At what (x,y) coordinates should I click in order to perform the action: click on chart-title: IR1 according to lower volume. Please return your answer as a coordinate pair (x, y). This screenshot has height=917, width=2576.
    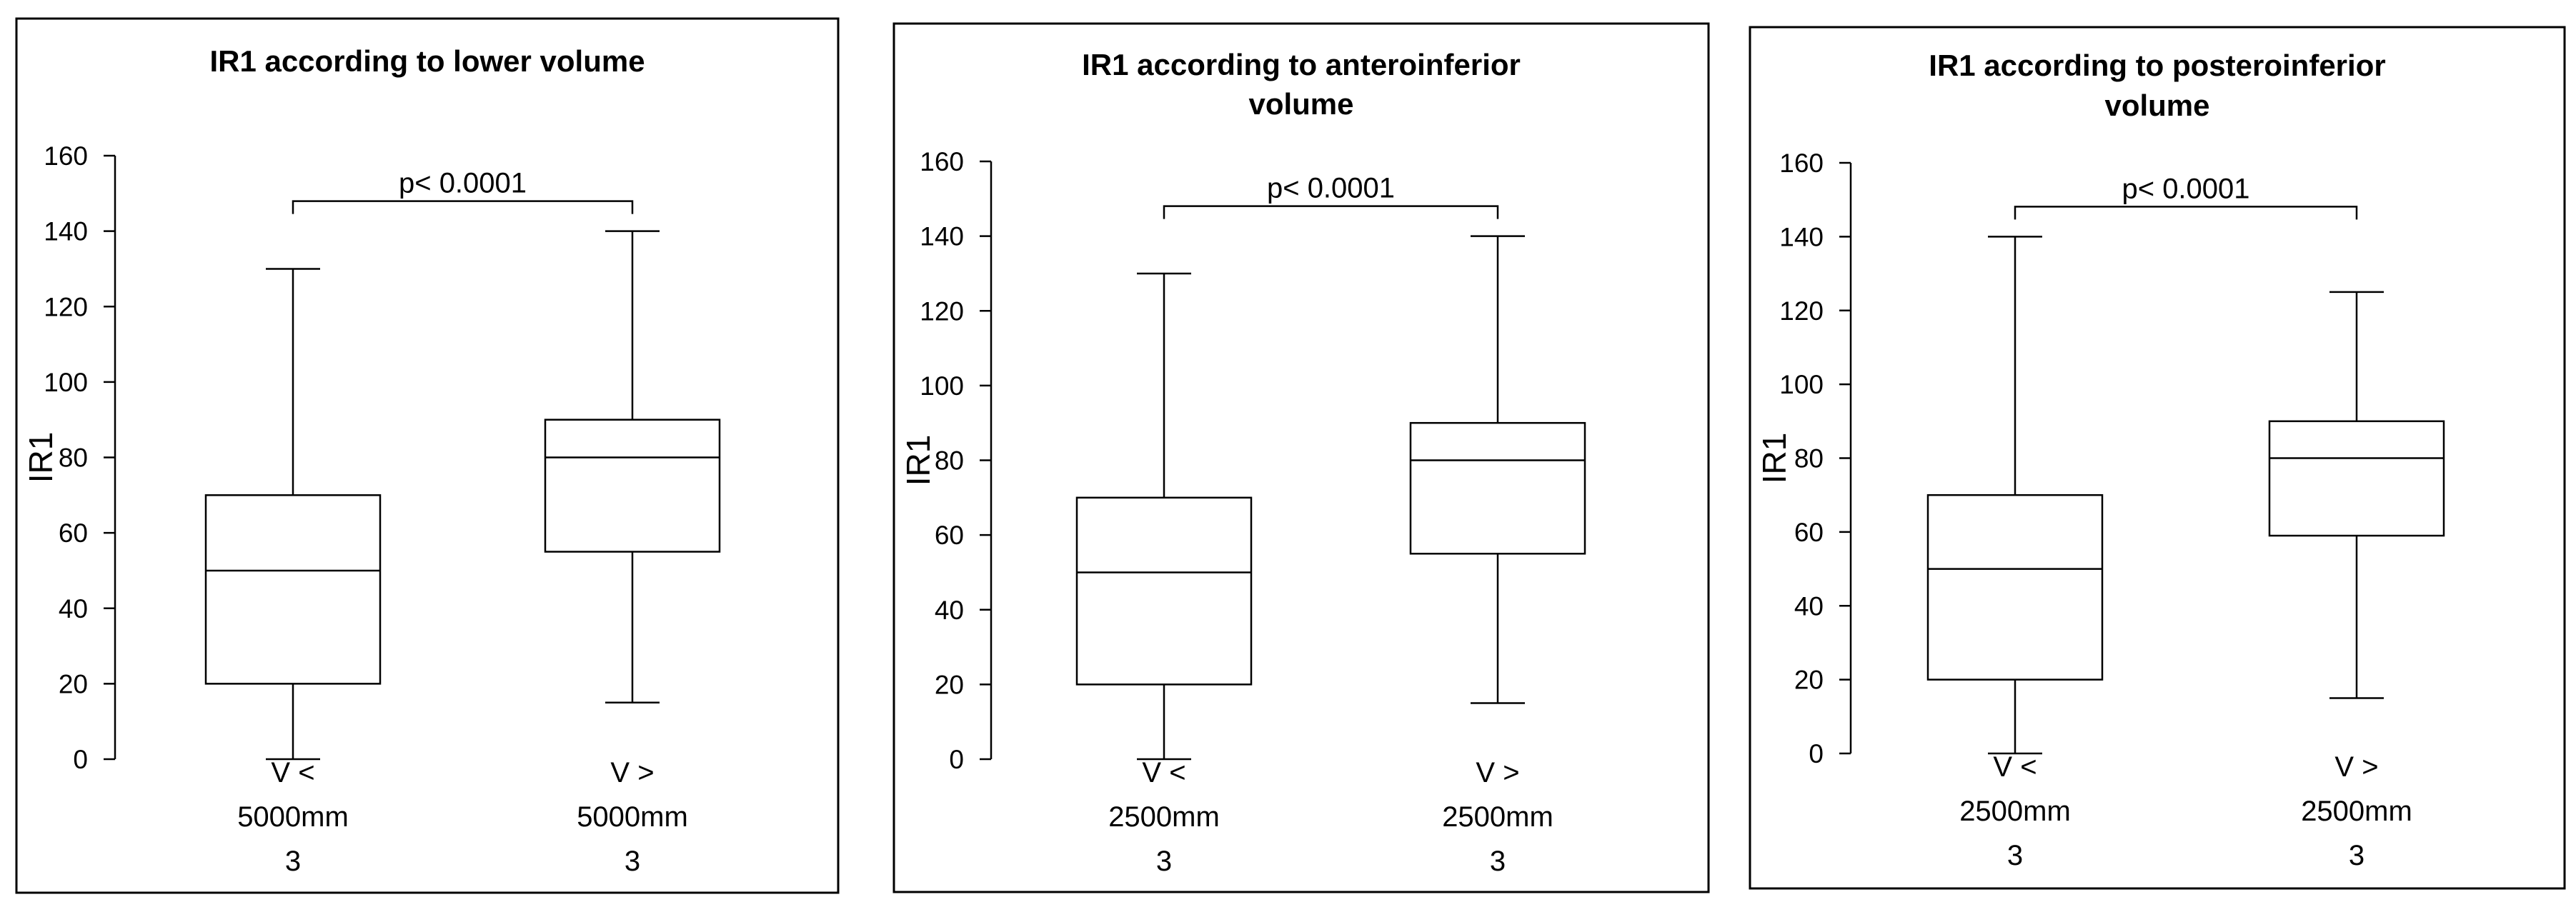
    Looking at the image, I should click on (427, 61).